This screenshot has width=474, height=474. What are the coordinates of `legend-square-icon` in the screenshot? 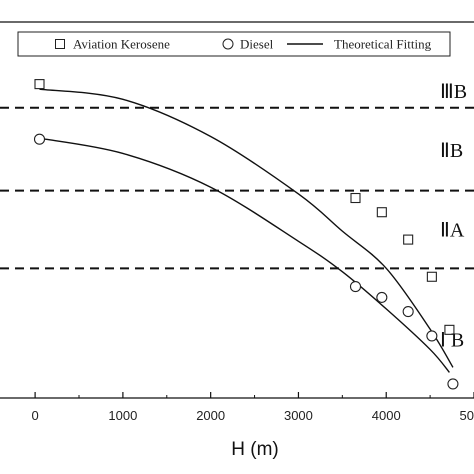 It's located at (60, 44).